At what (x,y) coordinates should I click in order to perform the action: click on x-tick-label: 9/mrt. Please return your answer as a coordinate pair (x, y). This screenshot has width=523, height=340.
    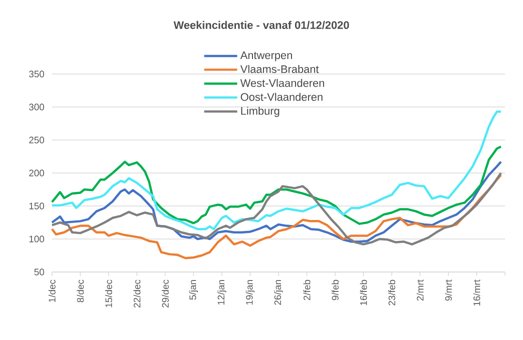
    Looking at the image, I should click on (448, 290).